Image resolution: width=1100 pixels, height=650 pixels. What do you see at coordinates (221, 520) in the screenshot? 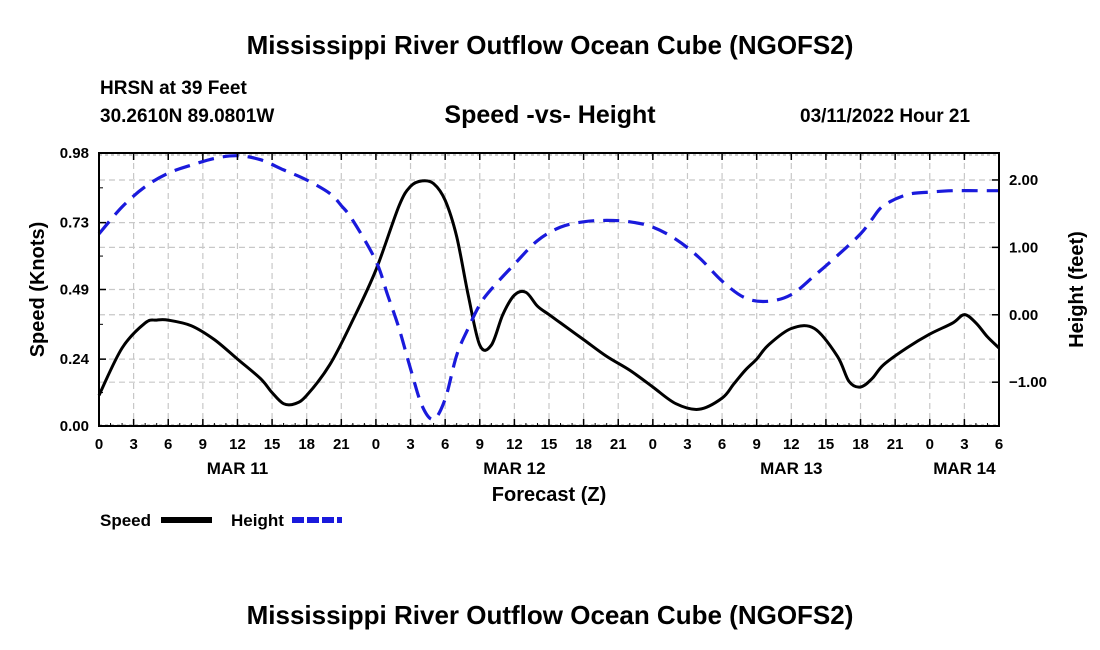
I see `legend: Speed Height` at bounding box center [221, 520].